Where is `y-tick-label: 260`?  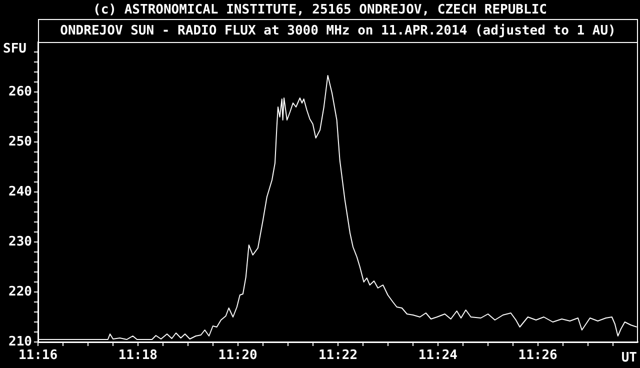 y-tick-label: 260 is located at coordinates (20, 92).